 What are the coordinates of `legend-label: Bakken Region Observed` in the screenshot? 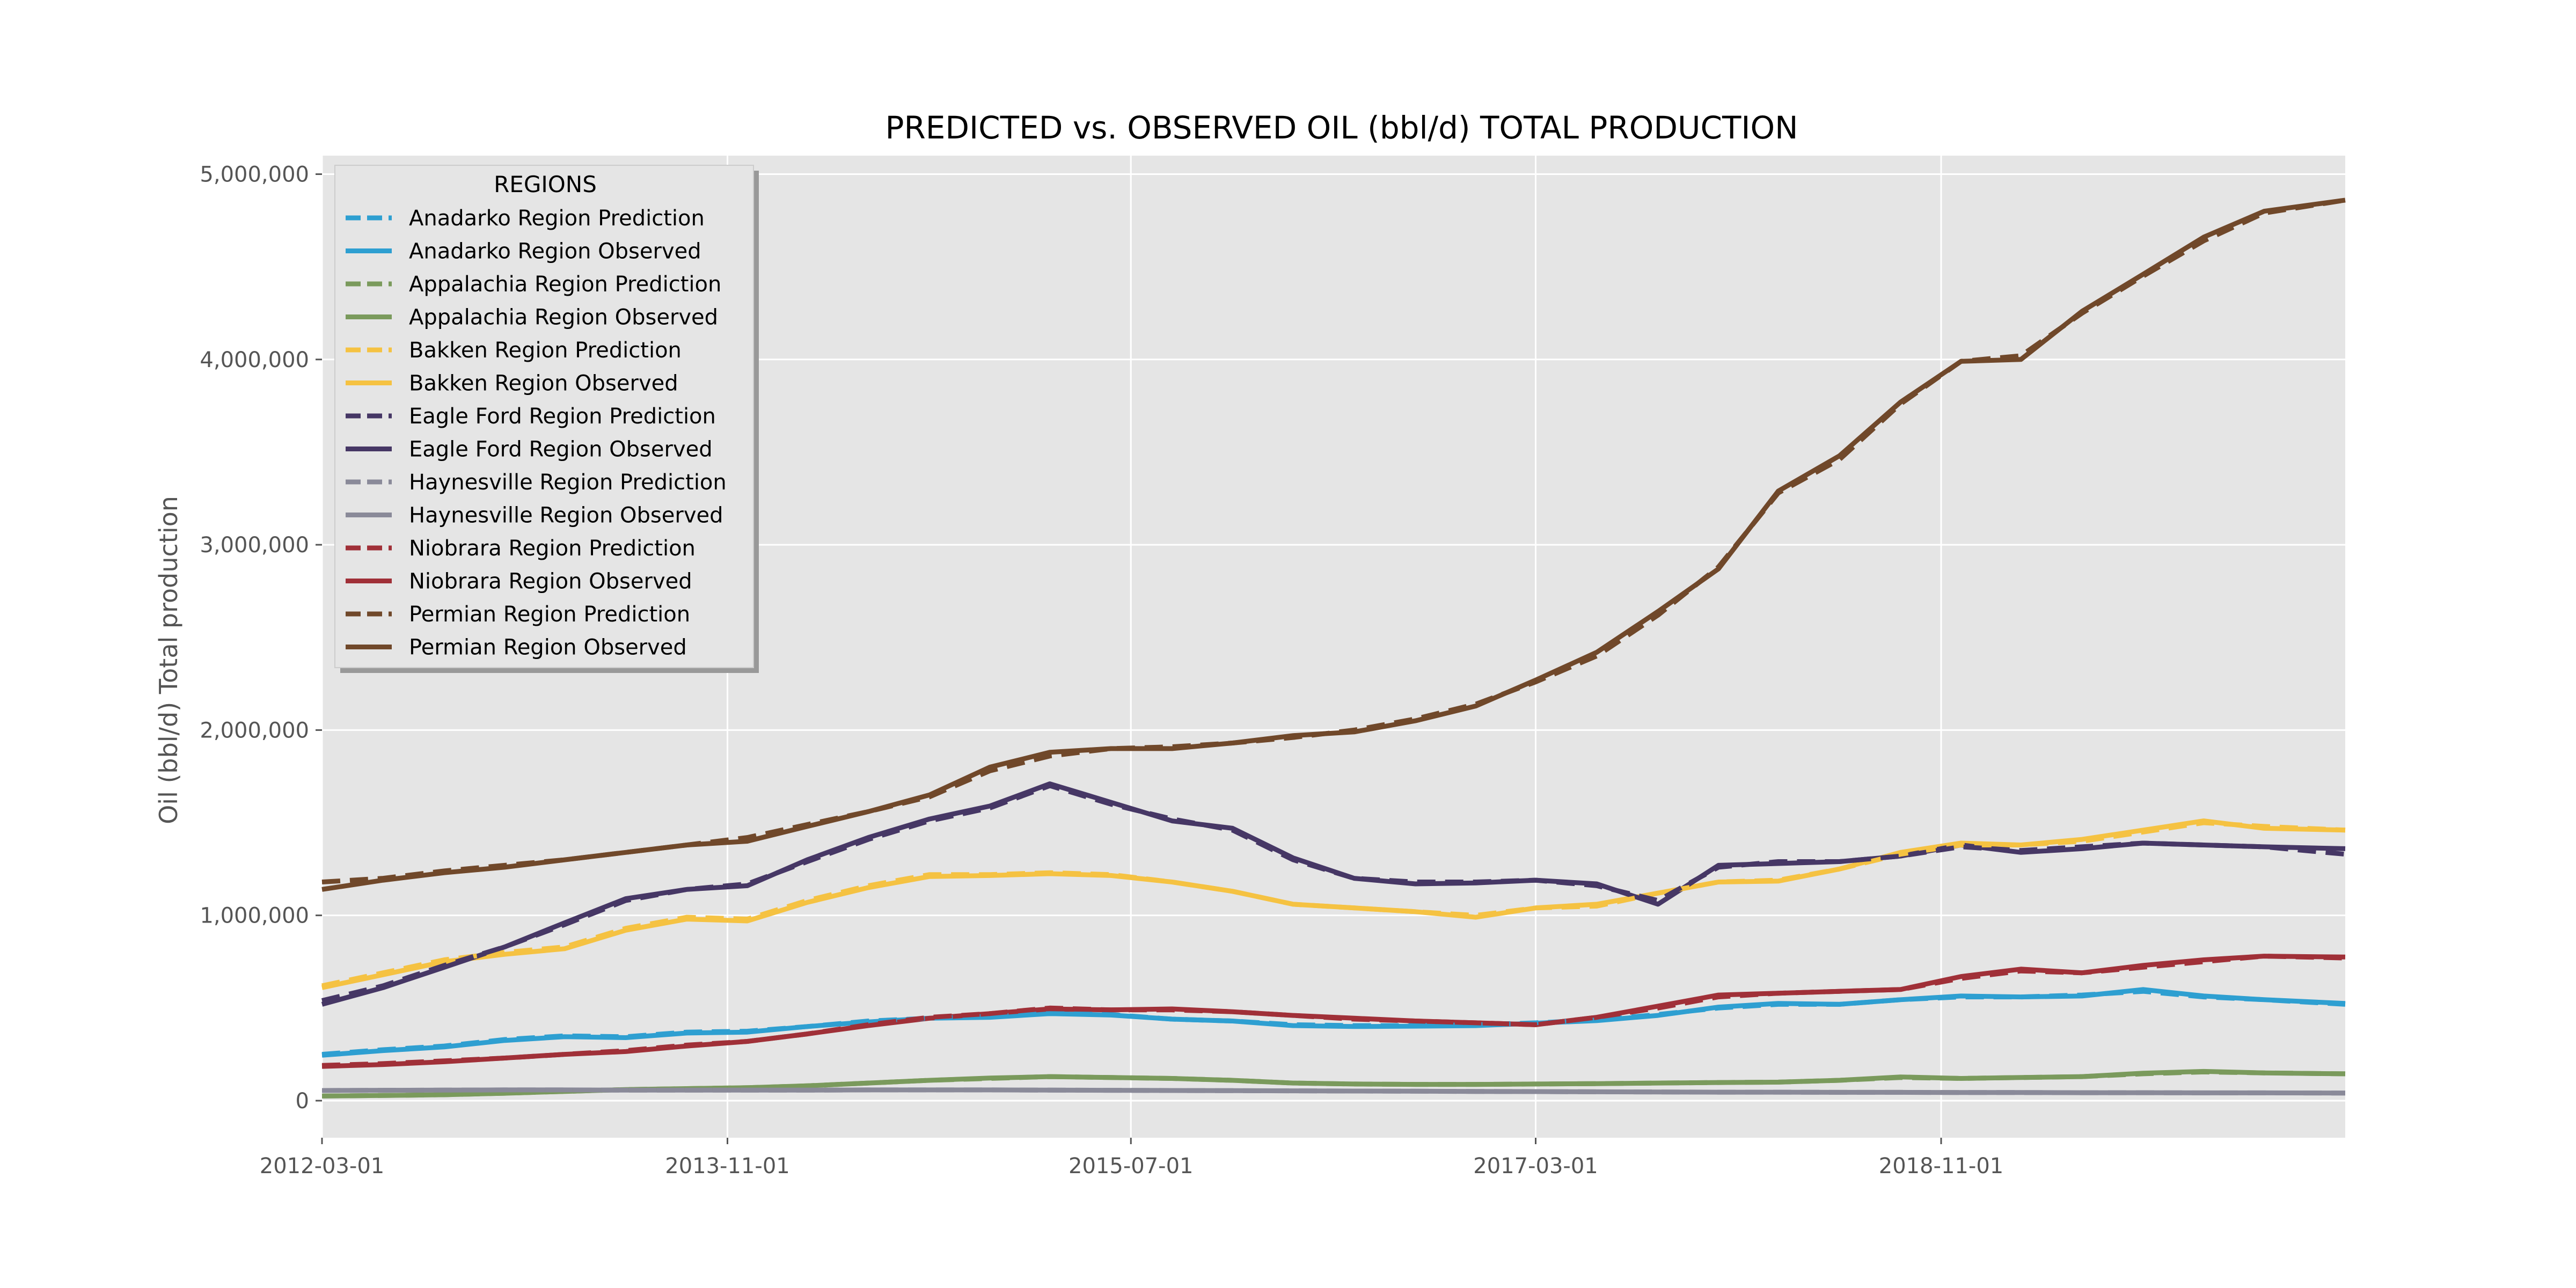 It's located at (543, 383).